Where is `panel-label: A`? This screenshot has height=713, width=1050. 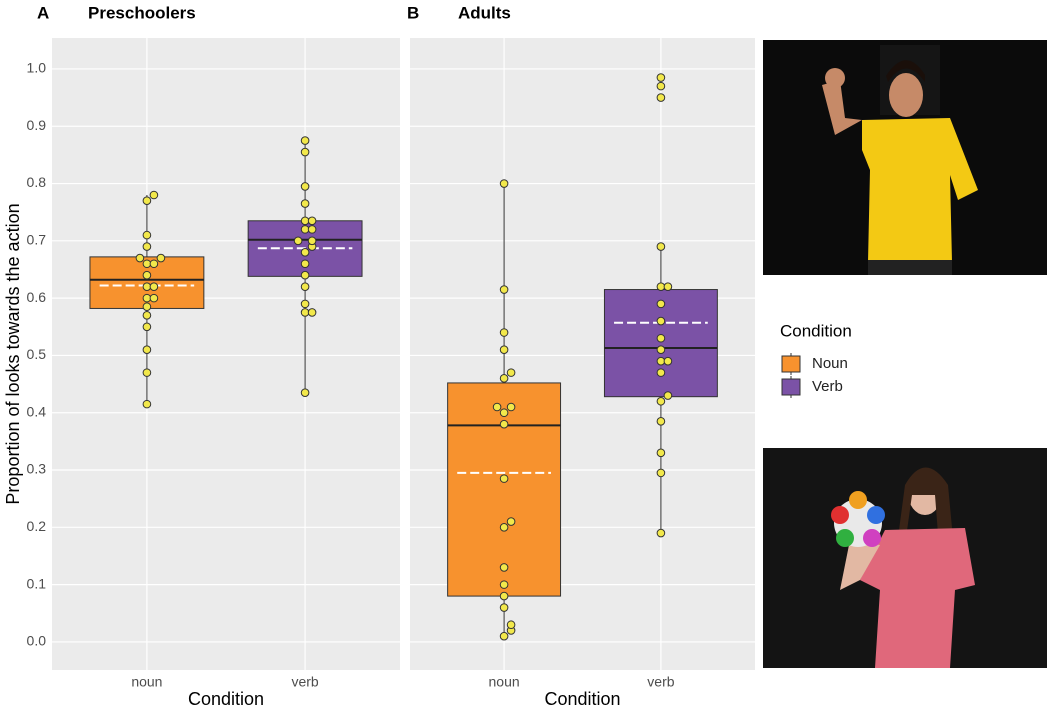
panel-label: A is located at coordinates (43, 12).